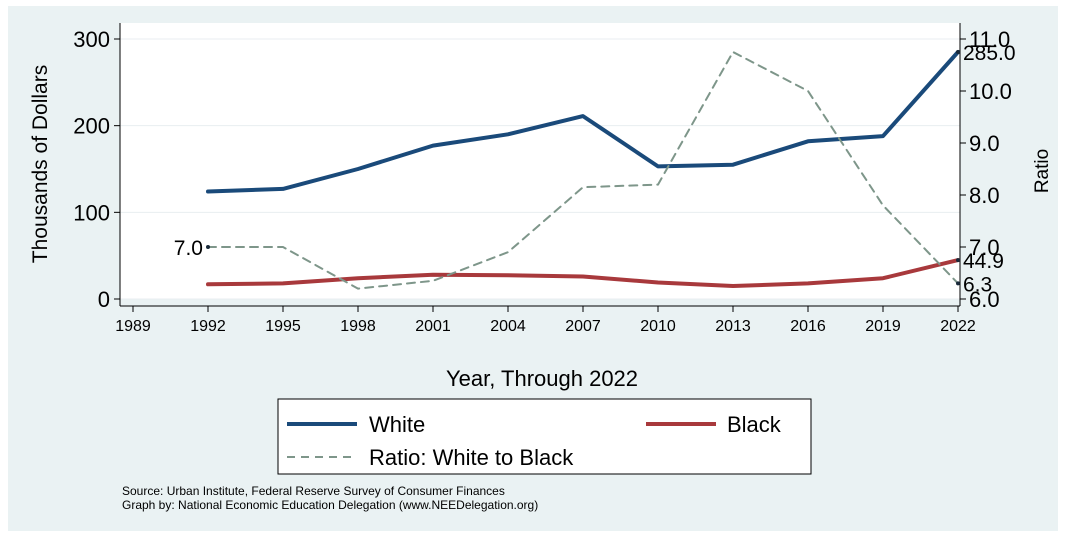  What do you see at coordinates (984, 299) in the screenshot?
I see `y2-tick-label: 6.0` at bounding box center [984, 299].